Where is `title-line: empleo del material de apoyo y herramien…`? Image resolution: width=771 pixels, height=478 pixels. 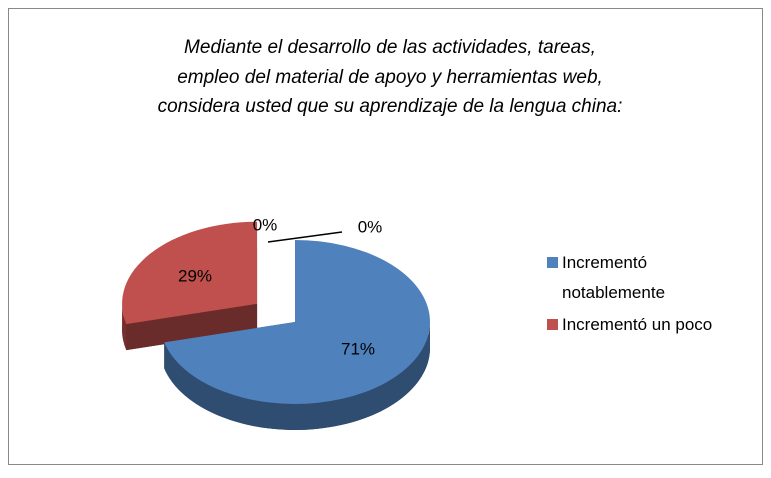 title-line: empleo del material de apoyo y herramien… is located at coordinates (390, 77).